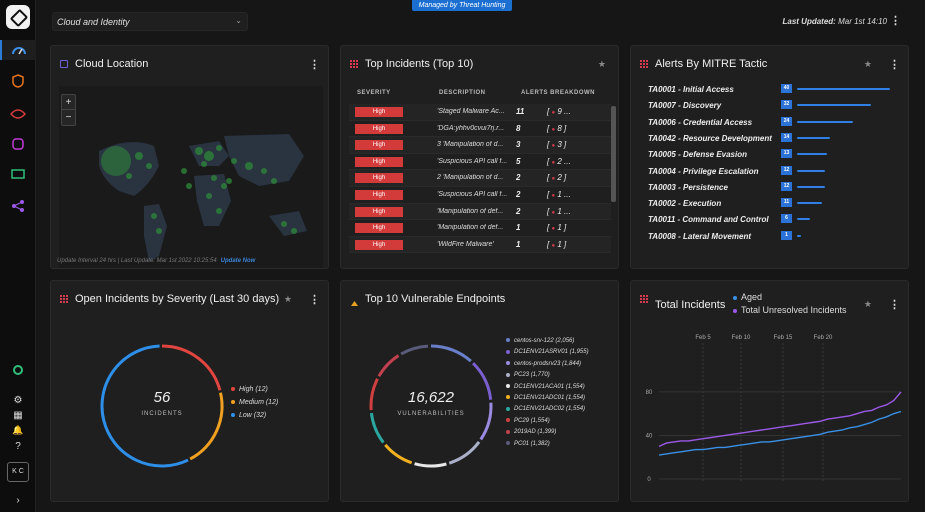 Image resolution: width=925 pixels, height=512 pixels. Describe the element at coordinates (778, 171) in the screenshot. I see `mitre-row: TA0004 - Privilege Escalation 12` at that location.